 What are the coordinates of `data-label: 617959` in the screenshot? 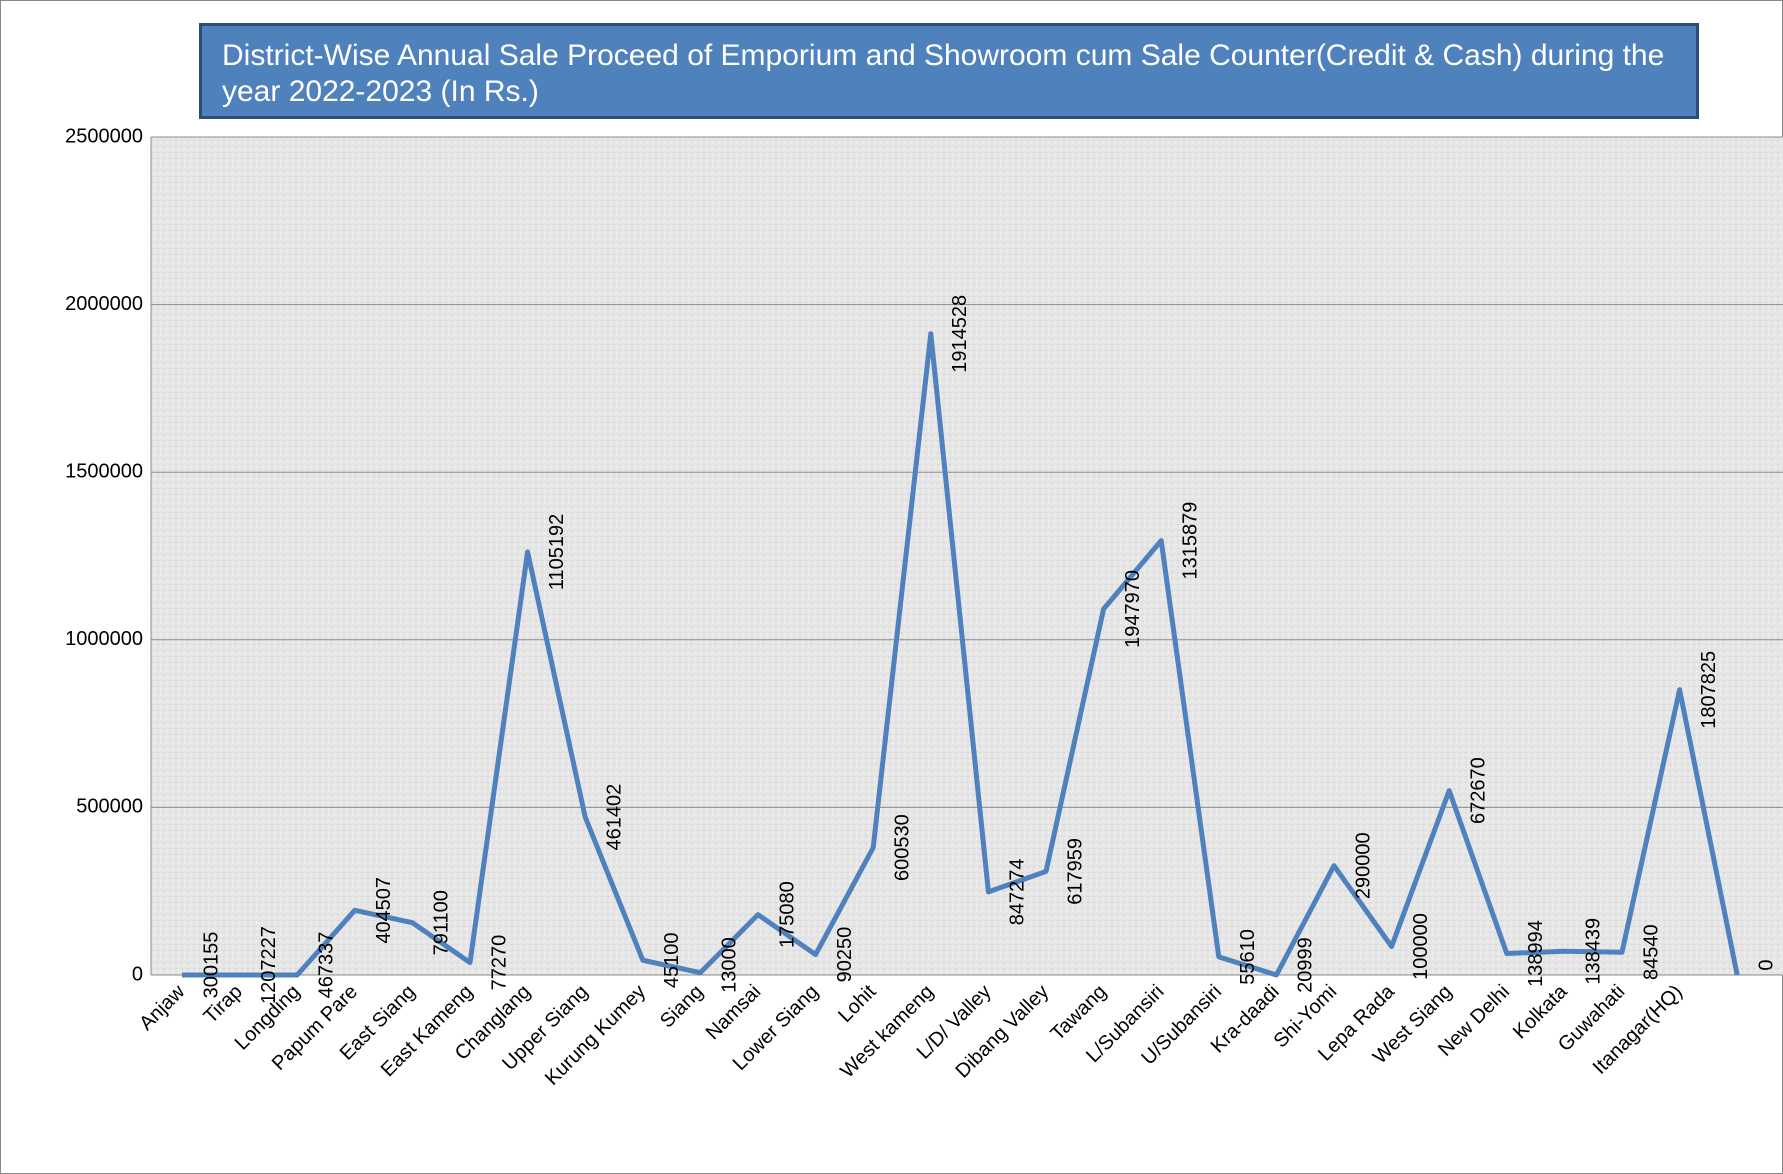 It's located at (1075, 871).